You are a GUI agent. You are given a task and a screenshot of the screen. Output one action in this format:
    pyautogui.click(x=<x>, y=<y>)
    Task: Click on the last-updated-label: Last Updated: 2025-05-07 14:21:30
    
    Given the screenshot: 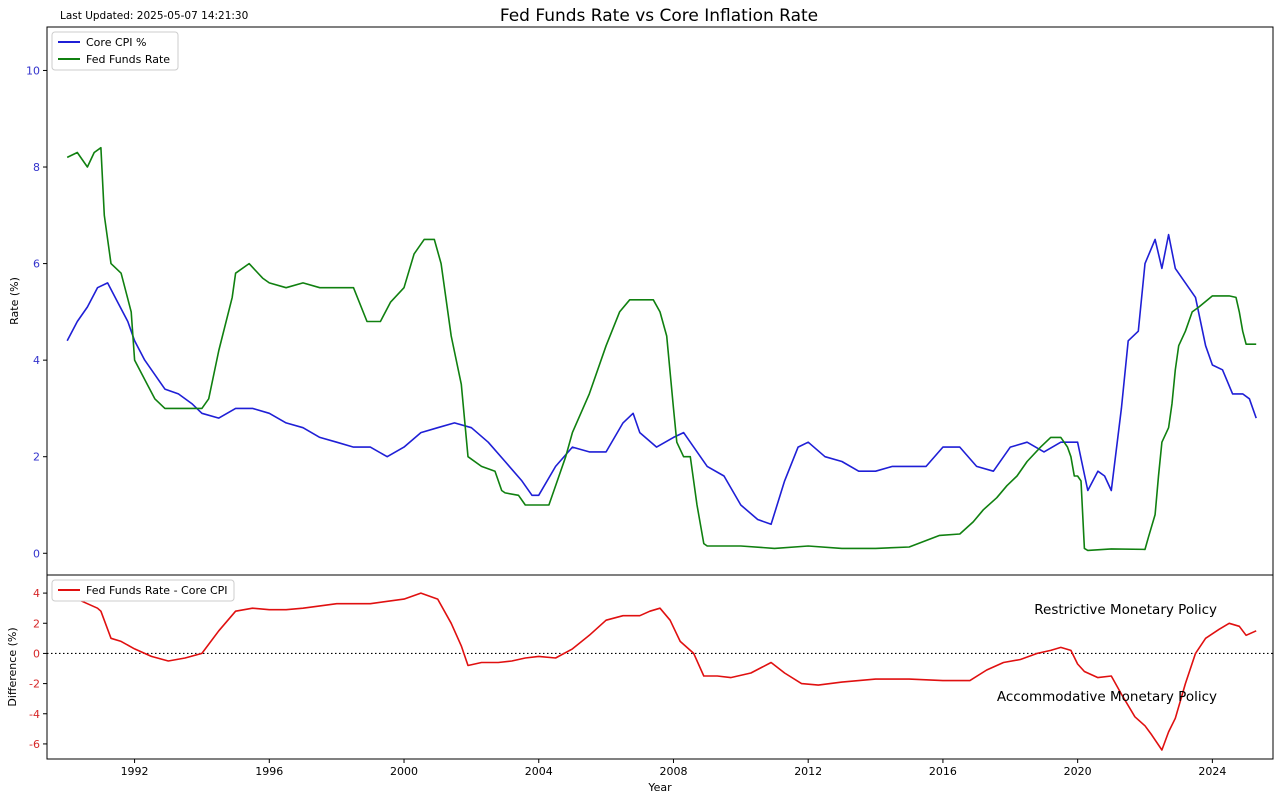 What is the action you would take?
    pyautogui.click(x=154, y=16)
    